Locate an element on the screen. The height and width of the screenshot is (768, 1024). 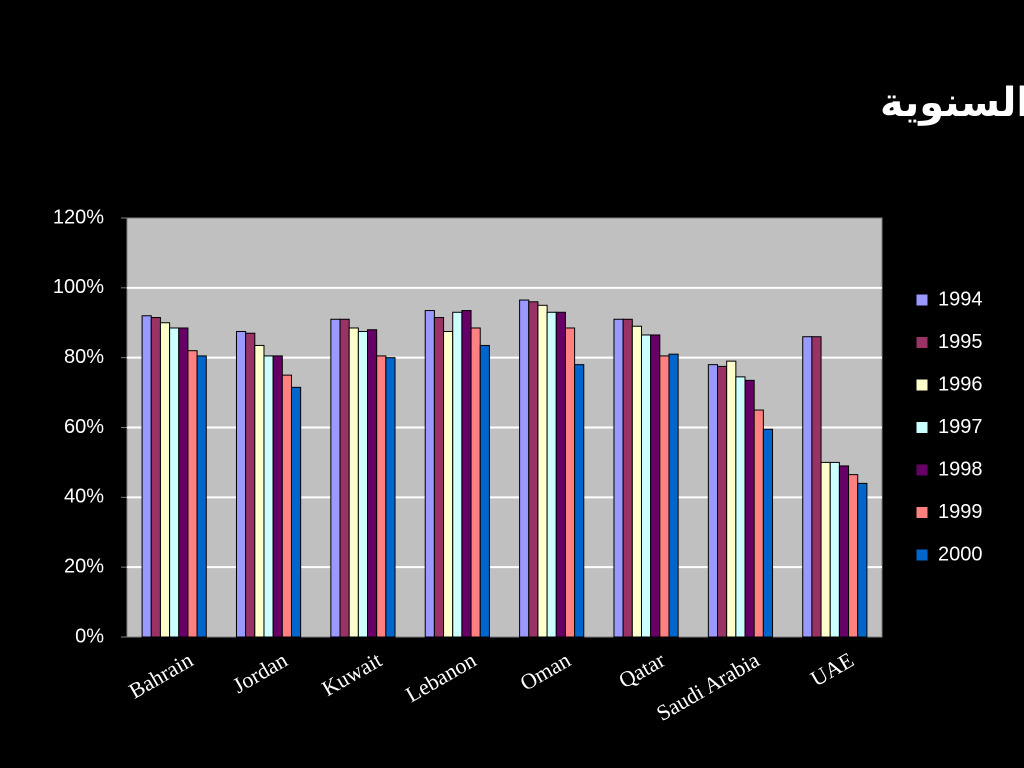
legend-label: 1999 is located at coordinates (960, 512).